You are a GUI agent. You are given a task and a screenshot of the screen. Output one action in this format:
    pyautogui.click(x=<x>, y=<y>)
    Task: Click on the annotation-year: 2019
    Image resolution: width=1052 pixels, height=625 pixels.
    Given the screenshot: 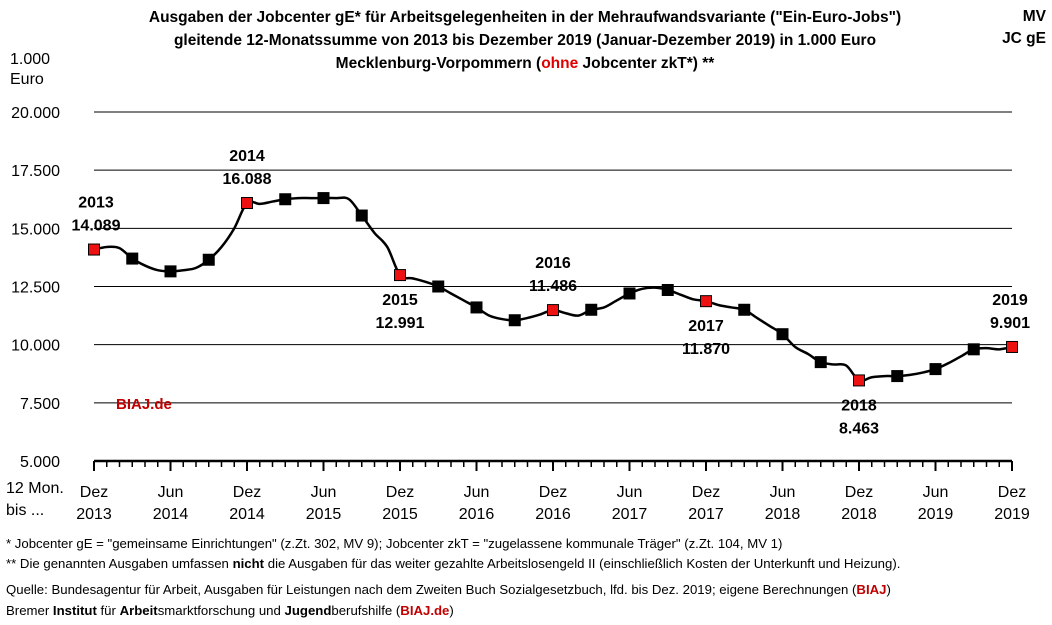 What is the action you would take?
    pyautogui.click(x=1010, y=300)
    